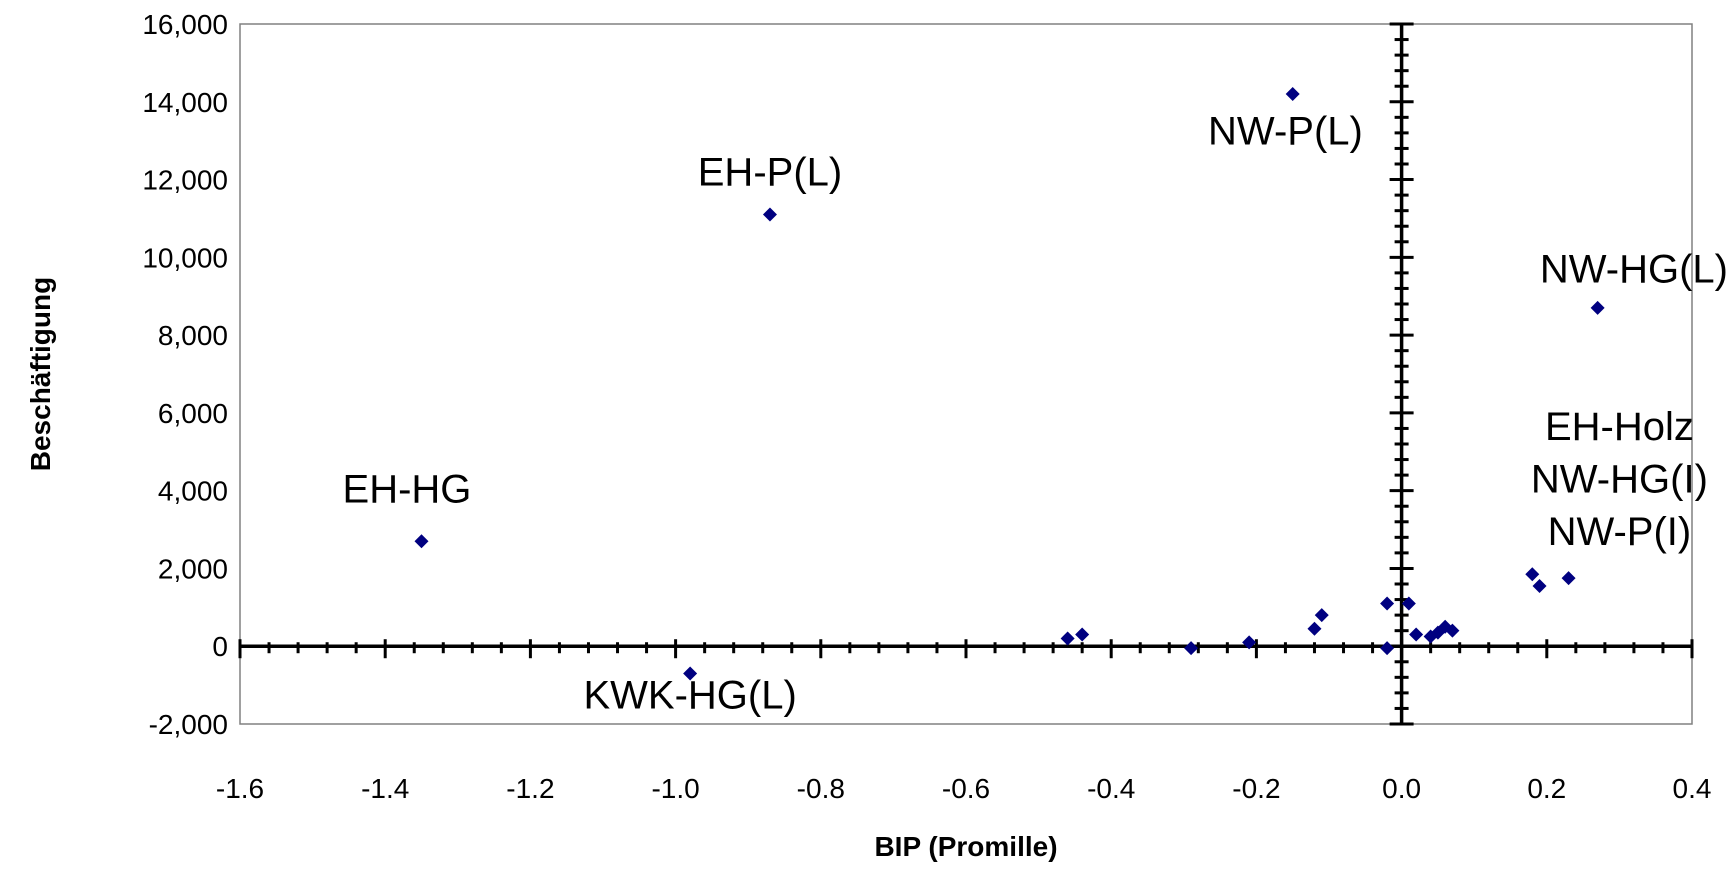  I want to click on x-tick-label: -0.6, so click(966, 788).